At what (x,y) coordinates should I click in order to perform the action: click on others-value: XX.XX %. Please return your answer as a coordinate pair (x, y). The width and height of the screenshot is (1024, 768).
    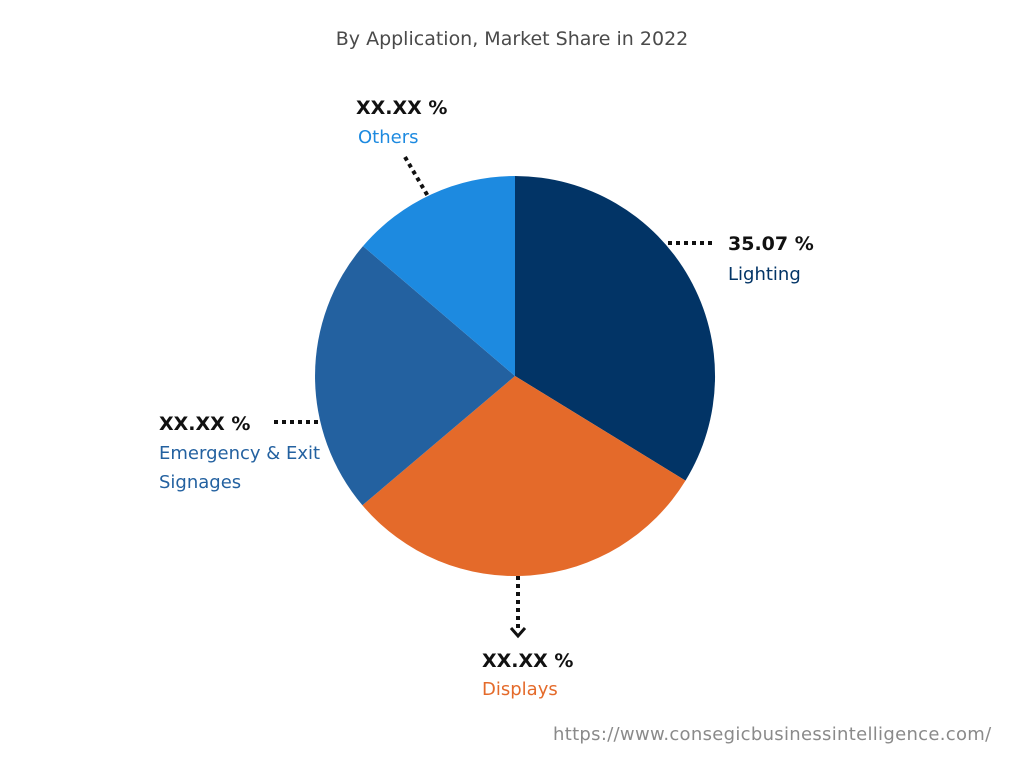
    Looking at the image, I should click on (402, 108).